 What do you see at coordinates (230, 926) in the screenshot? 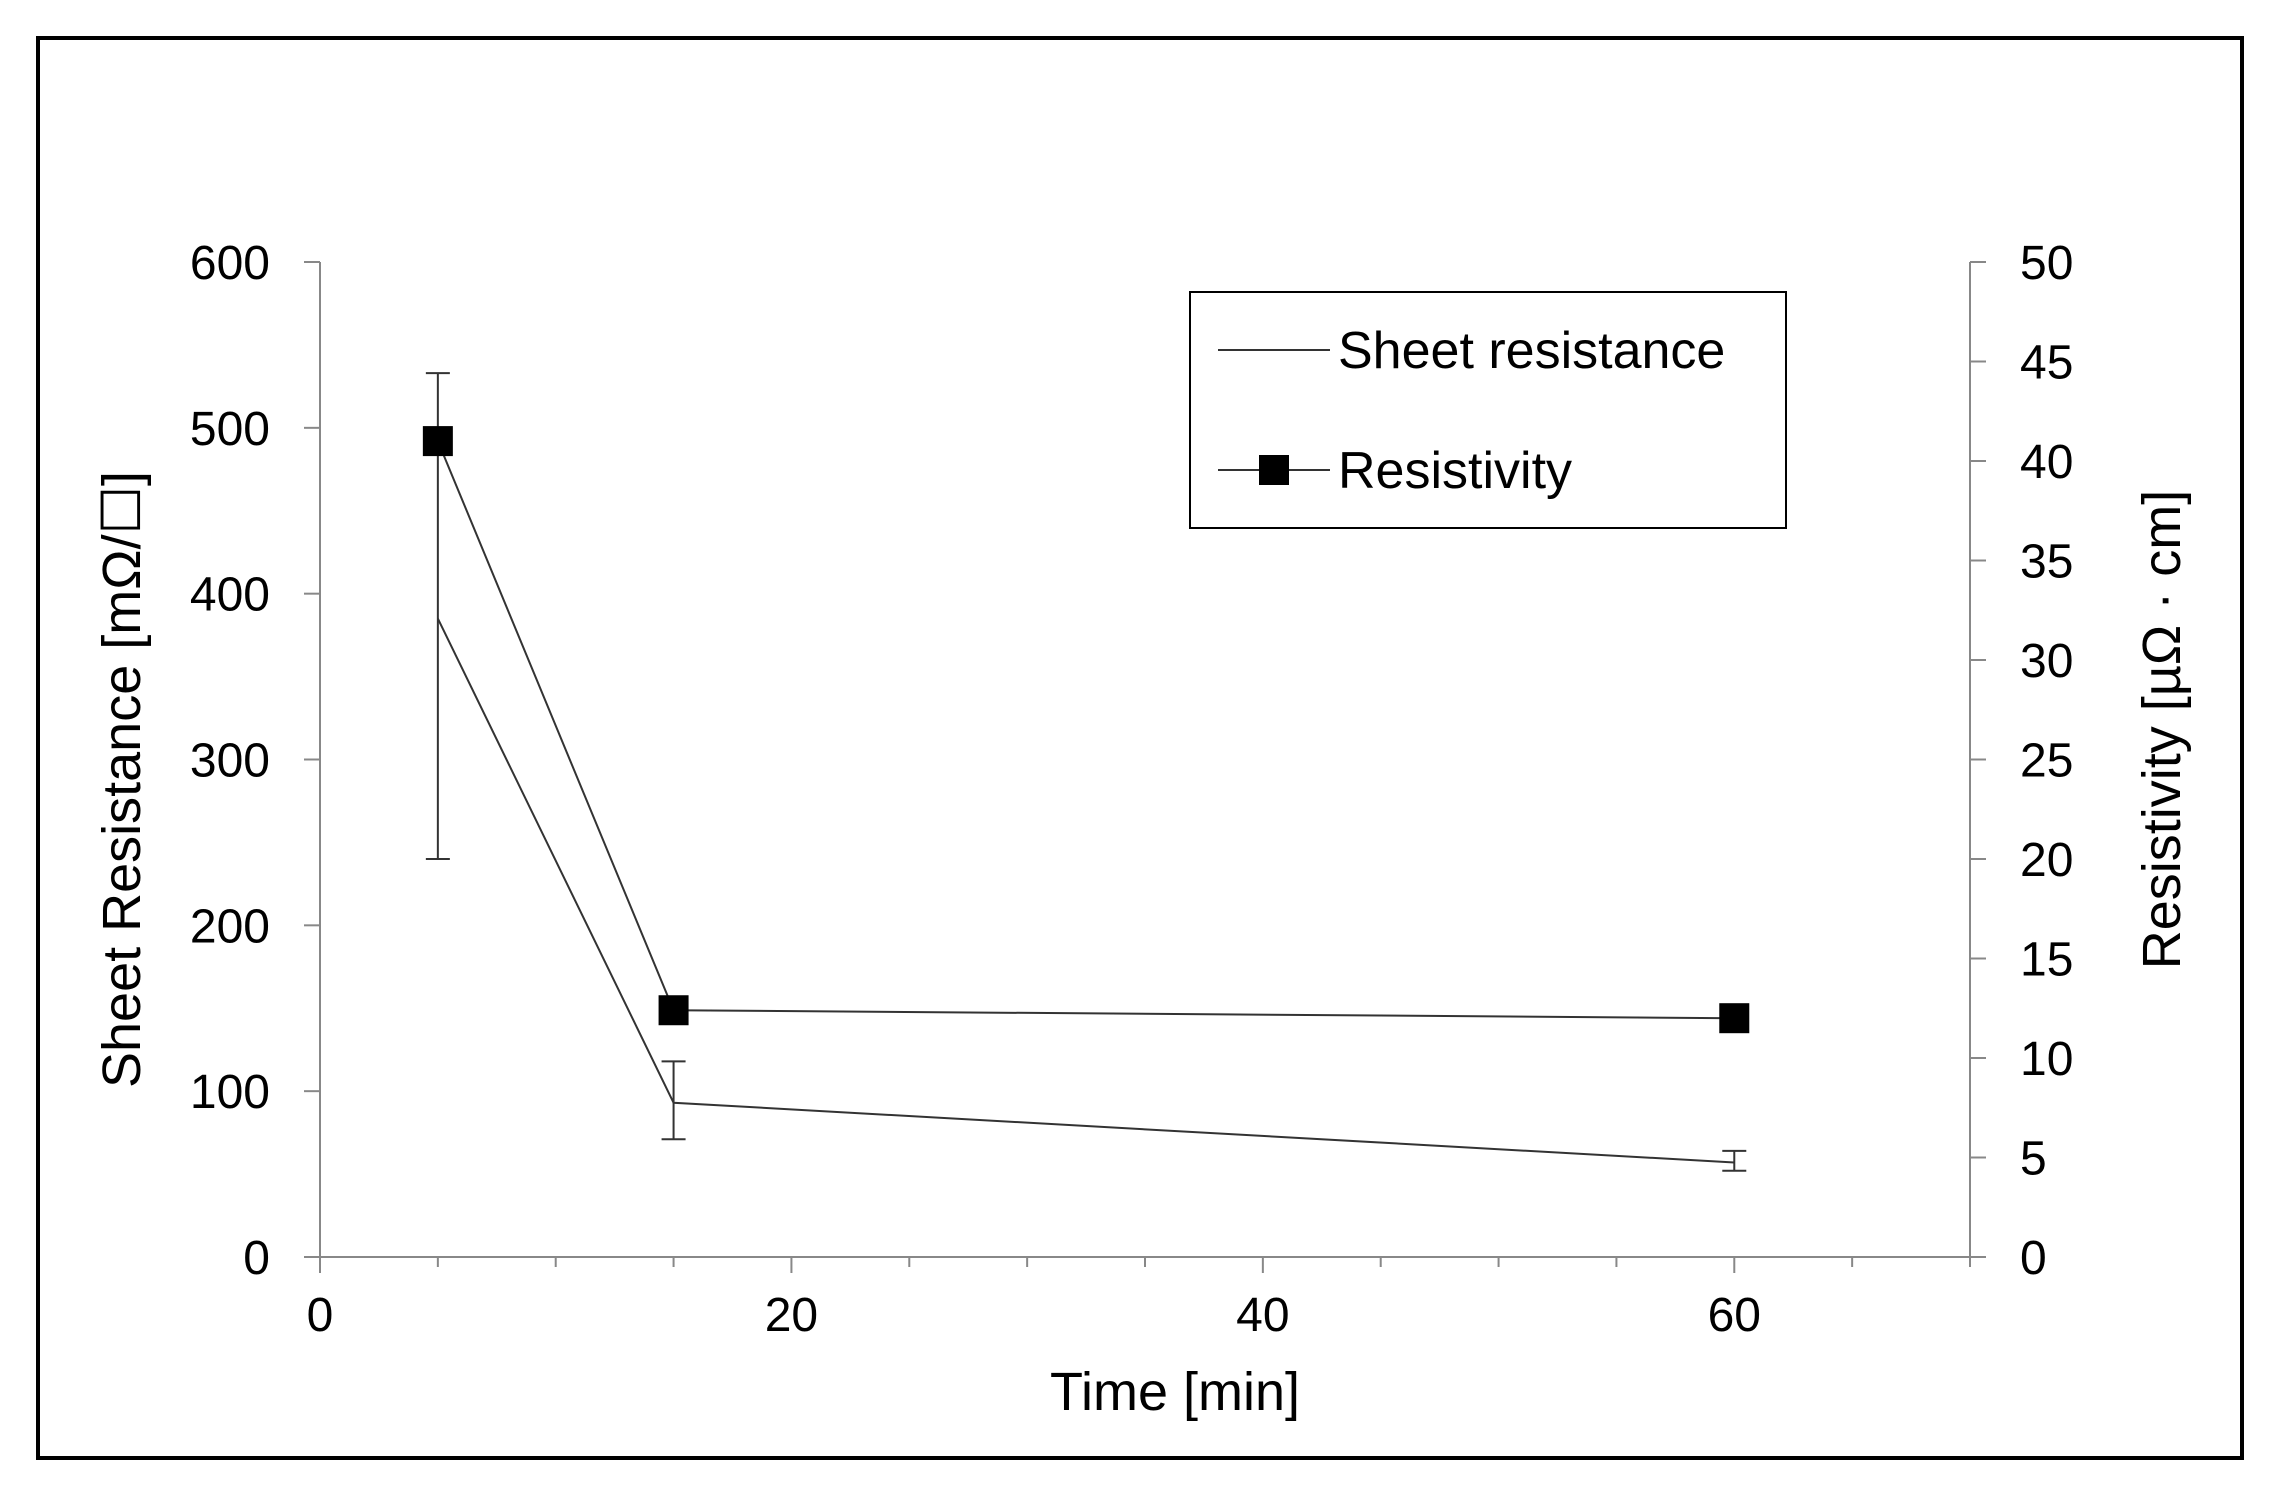
I see `y-left-tick-label: 200` at bounding box center [230, 926].